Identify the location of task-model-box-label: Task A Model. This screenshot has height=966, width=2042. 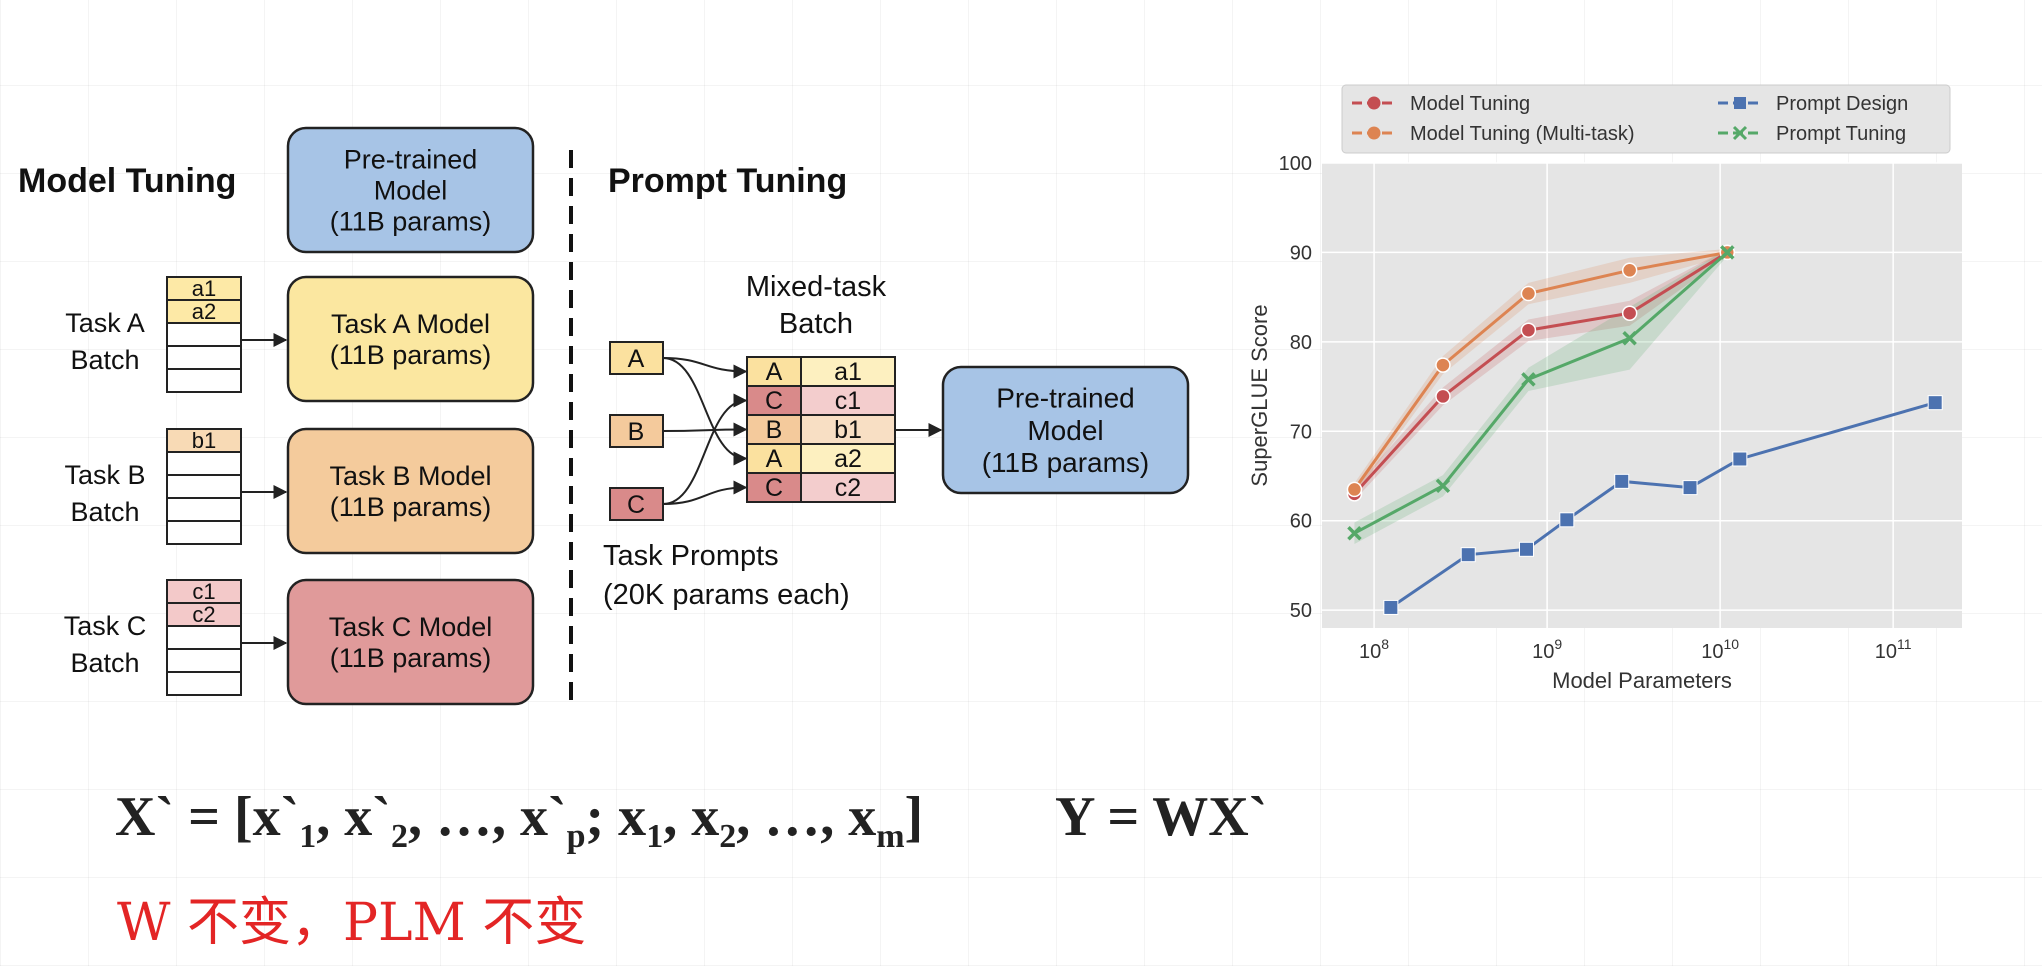
(410, 324).